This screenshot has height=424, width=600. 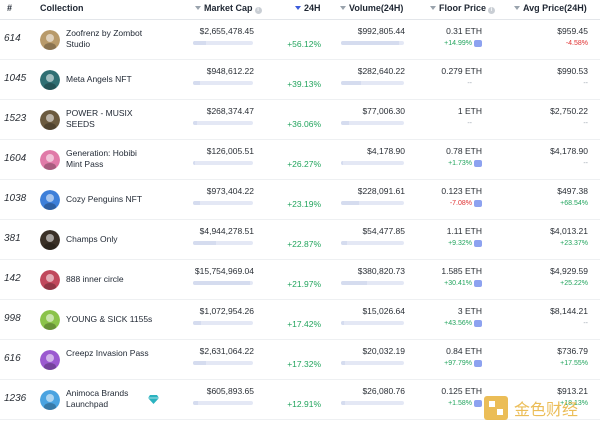 What do you see at coordinates (10, 8) in the screenshot?
I see `rank-header: #` at bounding box center [10, 8].